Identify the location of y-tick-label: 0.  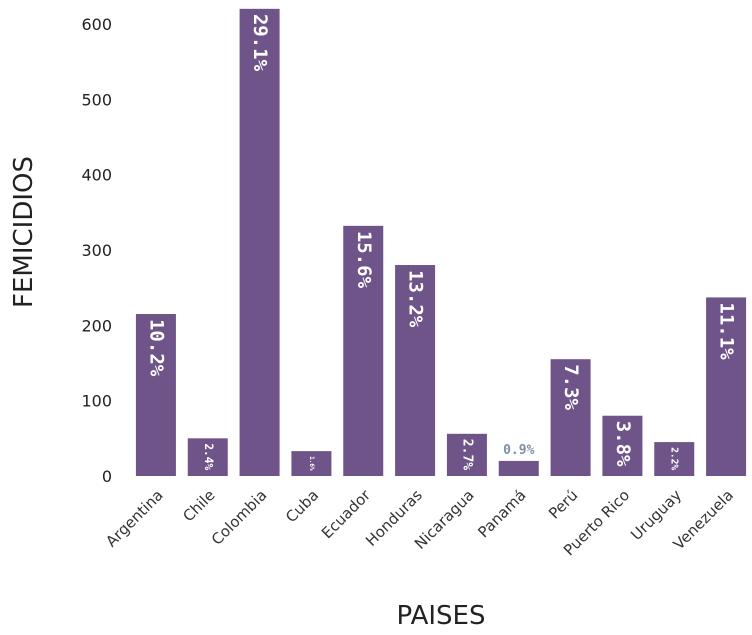
(107, 476).